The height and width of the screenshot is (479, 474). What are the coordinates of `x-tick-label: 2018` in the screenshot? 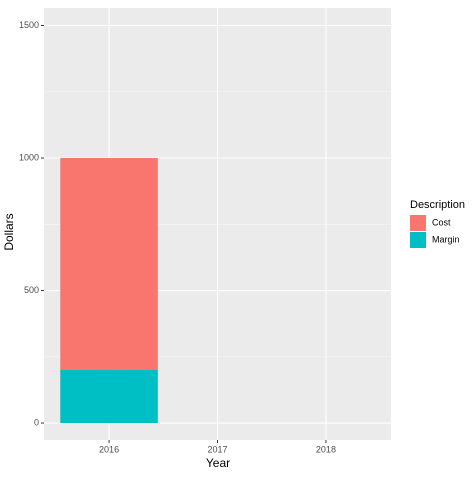 It's located at (326, 449).